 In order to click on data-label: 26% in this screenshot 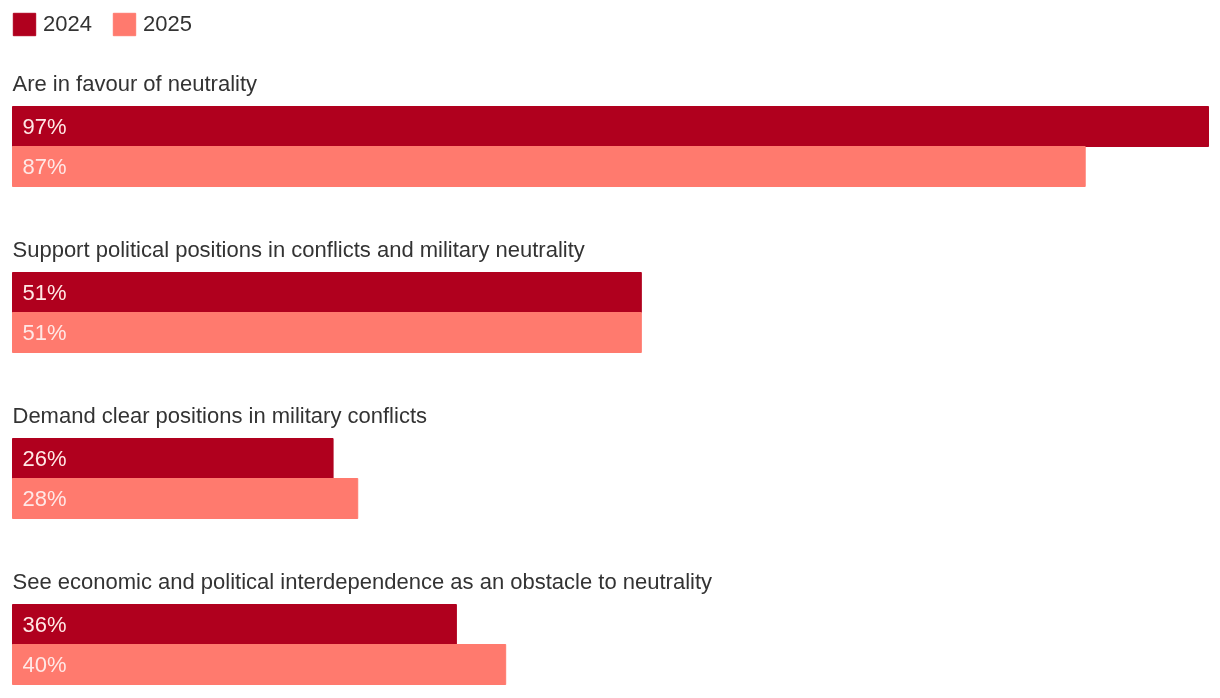, I will do `click(44, 458)`.